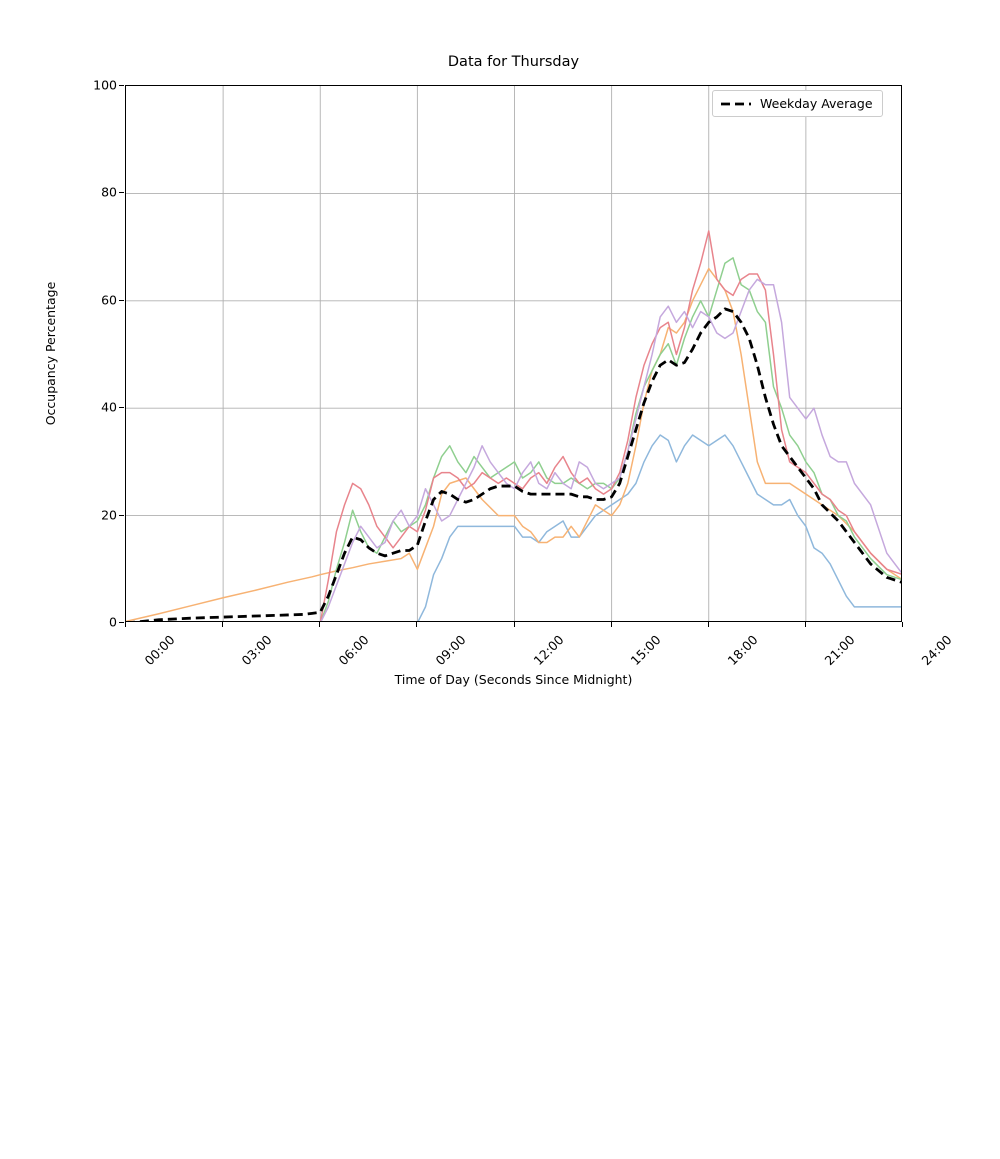  What do you see at coordinates (109, 407) in the screenshot?
I see `y-tick-label: 40` at bounding box center [109, 407].